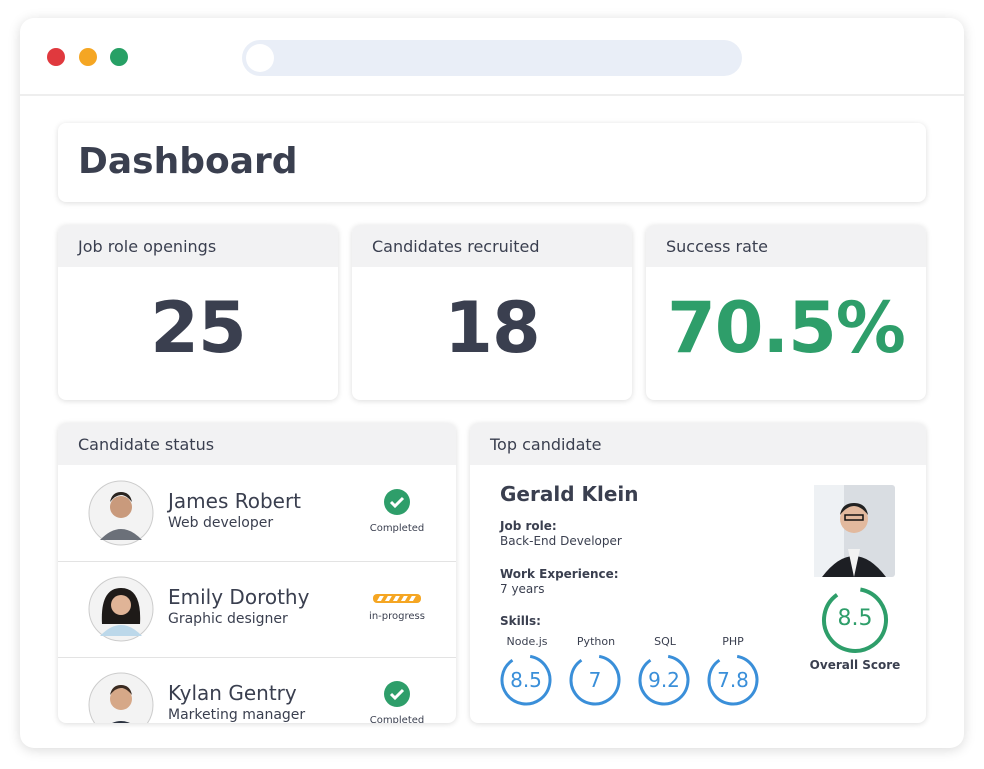  What do you see at coordinates (492, 162) in the screenshot?
I see `title-card: Dashboard` at bounding box center [492, 162].